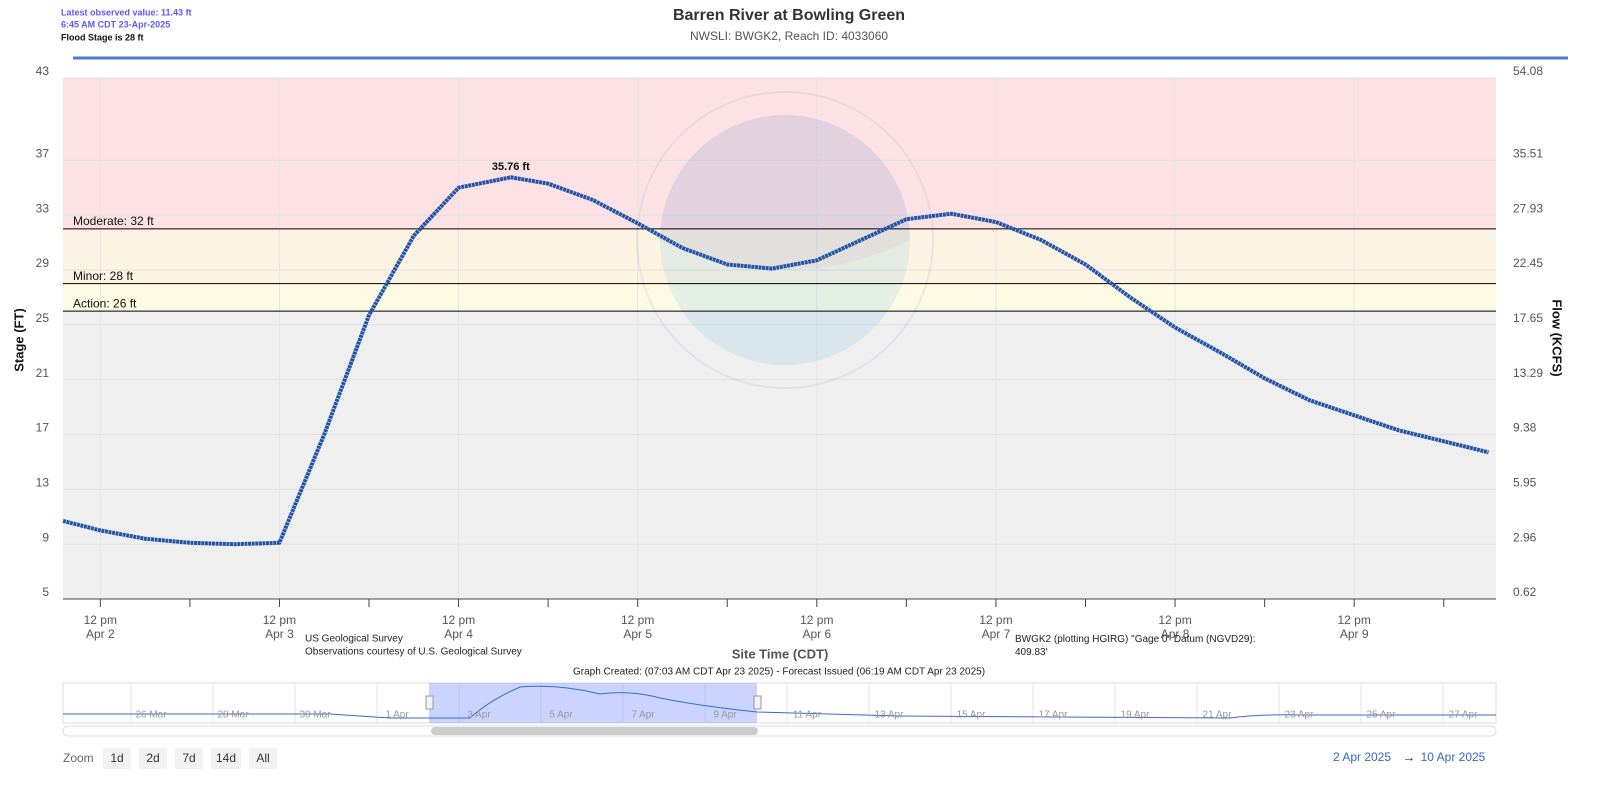 This screenshot has width=1600, height=800. Describe the element at coordinates (1525, 482) in the screenshot. I see `y2-tick-label: 5.95` at that location.